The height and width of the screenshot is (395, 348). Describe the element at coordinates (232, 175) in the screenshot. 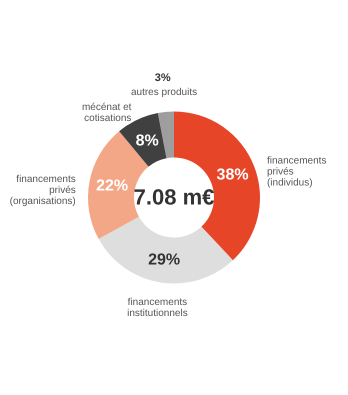

I see `data-label: 38%` at that location.